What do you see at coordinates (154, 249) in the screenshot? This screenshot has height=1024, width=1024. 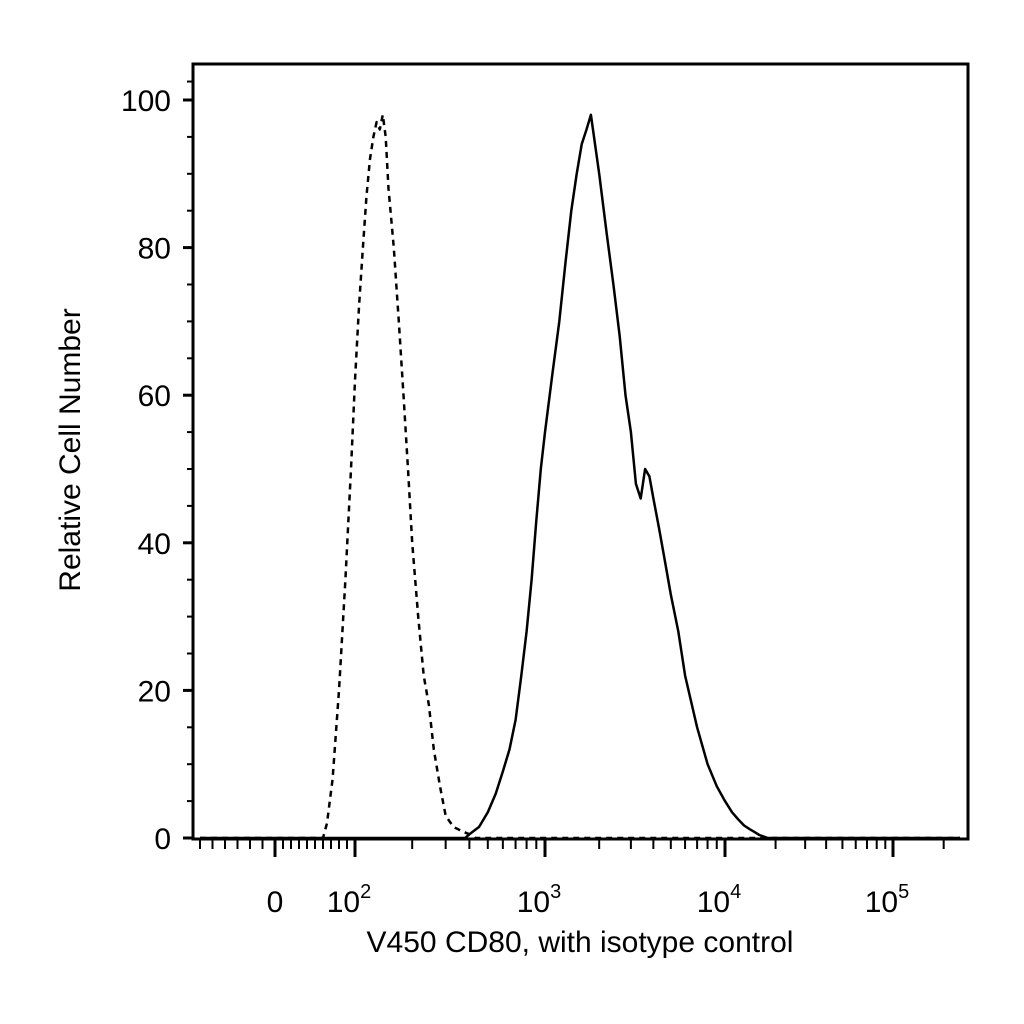 I see `y-tick-label: 80` at bounding box center [154, 249].